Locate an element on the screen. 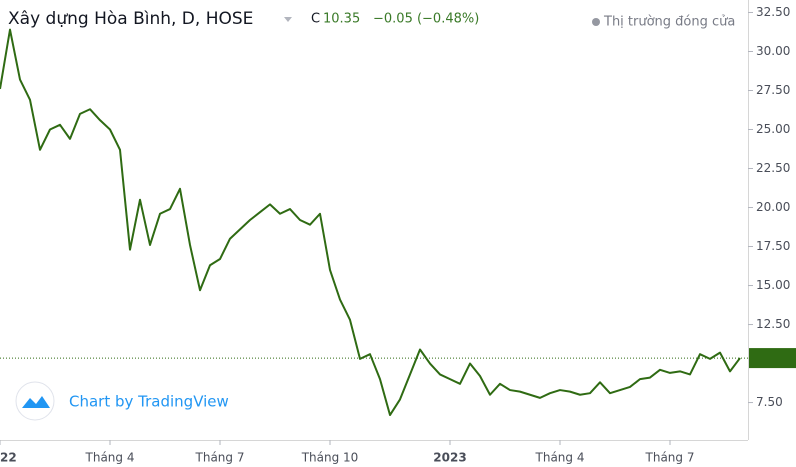 The image size is (796, 467). y-tick-label: 32.50 is located at coordinates (773, 12).